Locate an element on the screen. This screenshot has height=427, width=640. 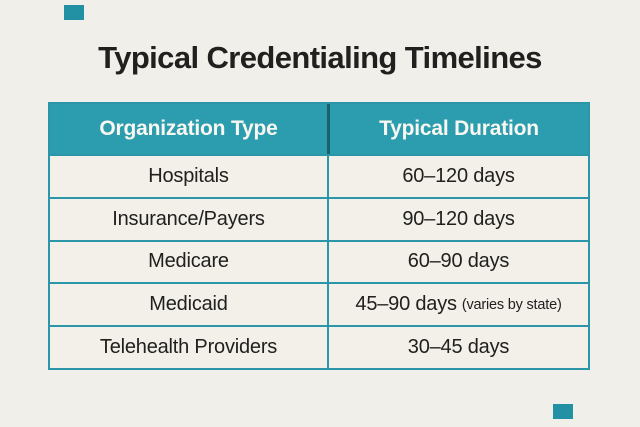
table-header-row: Organization Type Typical Duration is located at coordinates (319, 129).